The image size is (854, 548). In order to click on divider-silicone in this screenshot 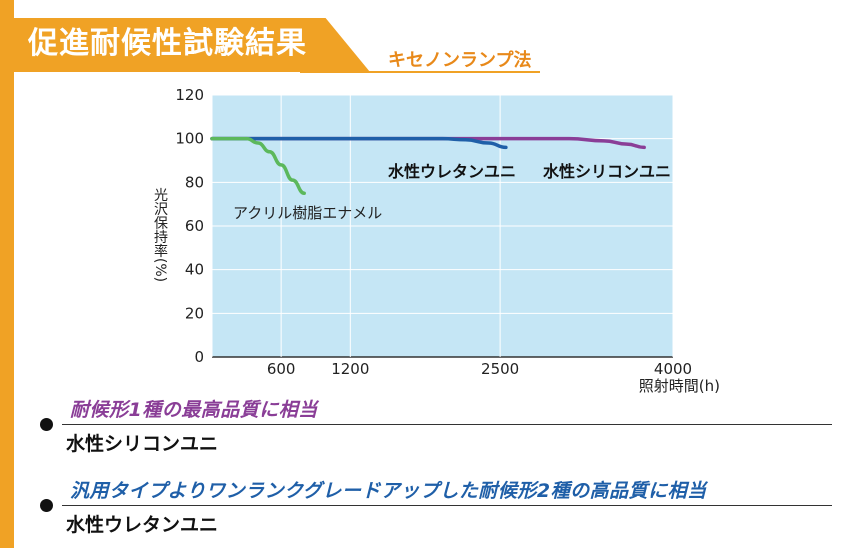, I will do `click(447, 424)`.